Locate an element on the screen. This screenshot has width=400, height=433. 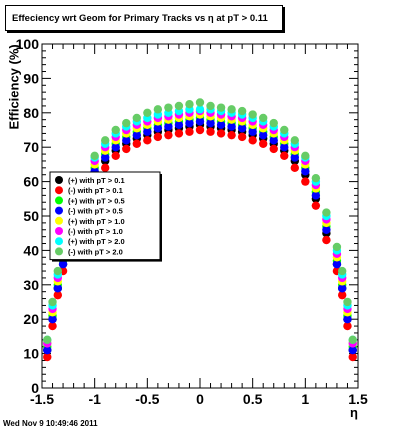
y-tick-label: 60 is located at coordinates (31, 182).